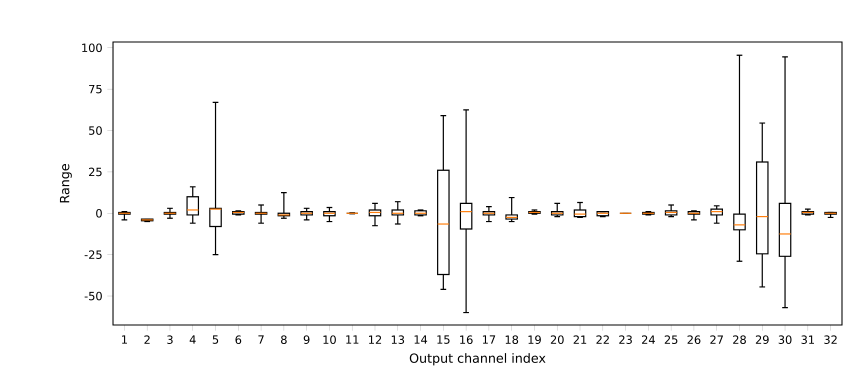  I want to click on y-tick-label: 0, so click(99, 213).